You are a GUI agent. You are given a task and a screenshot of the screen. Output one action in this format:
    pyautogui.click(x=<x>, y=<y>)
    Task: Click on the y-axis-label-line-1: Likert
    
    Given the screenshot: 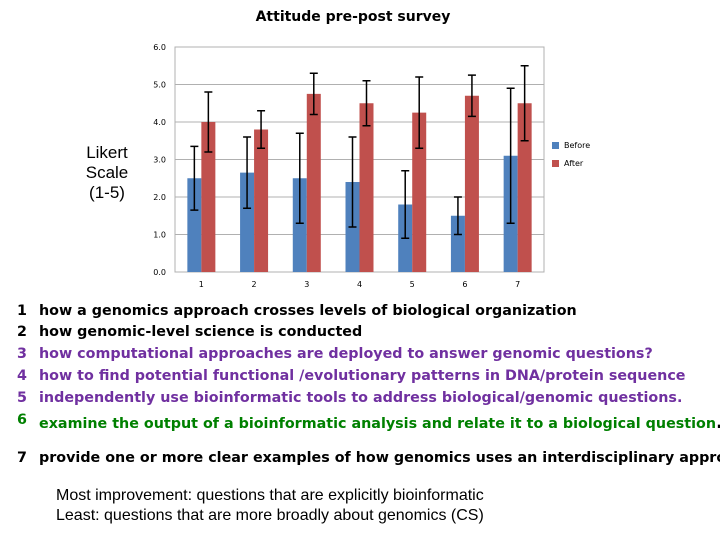 What is the action you would take?
    pyautogui.click(x=107, y=152)
    